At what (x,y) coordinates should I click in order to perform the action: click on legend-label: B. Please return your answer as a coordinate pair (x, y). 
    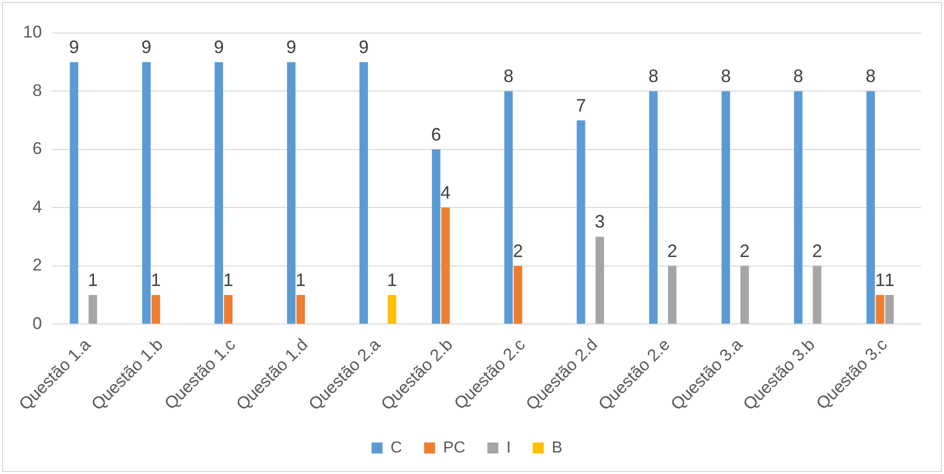
    Looking at the image, I should click on (557, 447).